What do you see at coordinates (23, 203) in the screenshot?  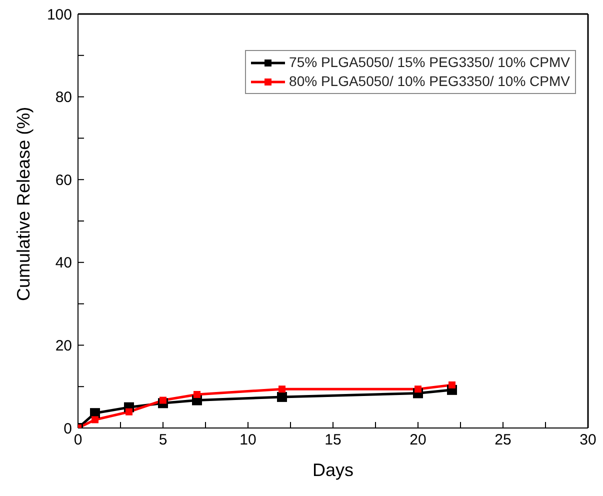 I see `y-axis-title: Cumulative Release (%)` at bounding box center [23, 203].